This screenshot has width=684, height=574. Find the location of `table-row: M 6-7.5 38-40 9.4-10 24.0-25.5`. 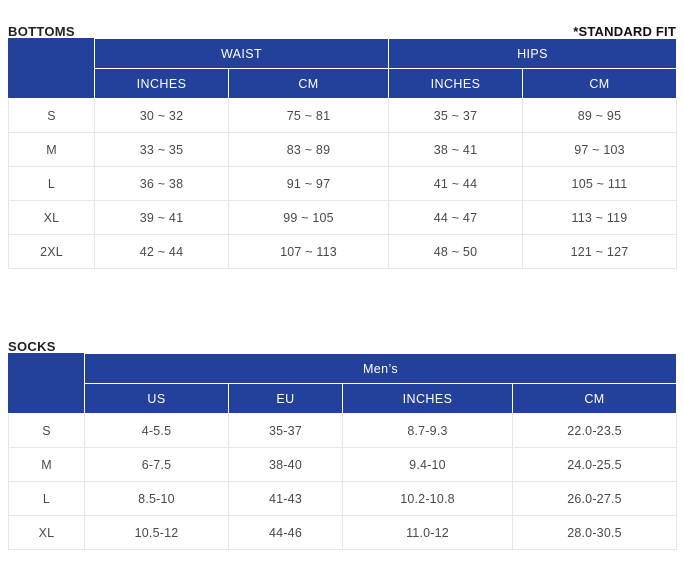

table-row: M 6-7.5 38-40 9.4-10 24.0-25.5 is located at coordinates (342, 464).